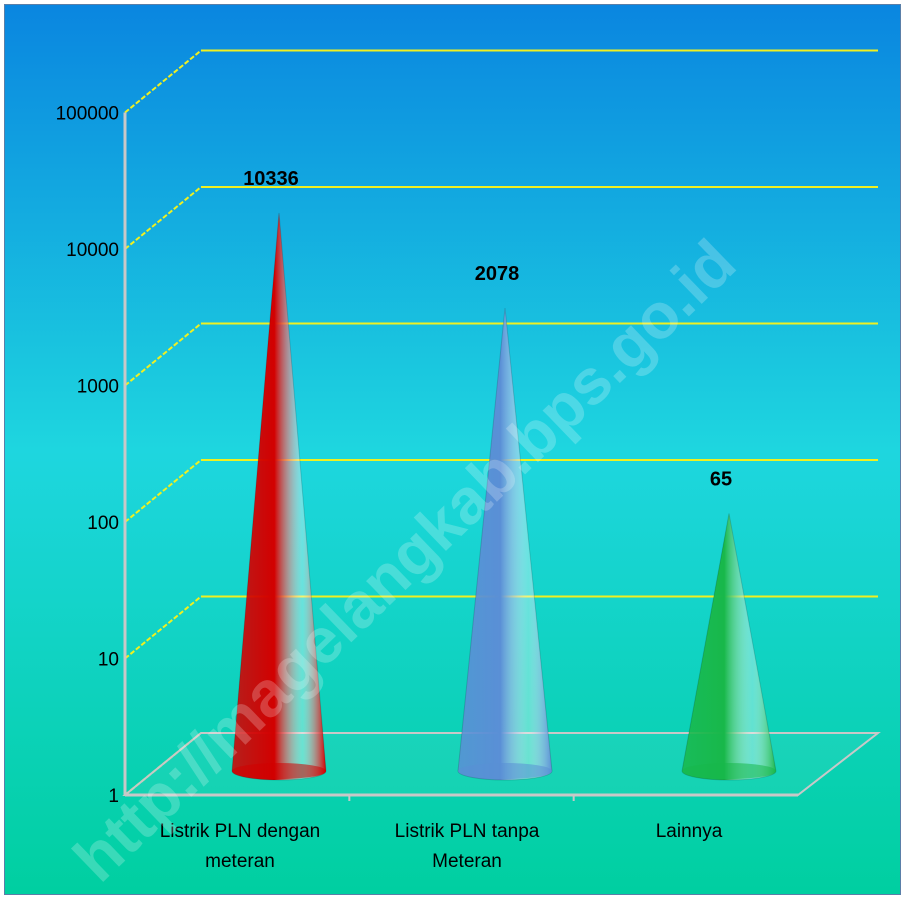 The height and width of the screenshot is (899, 905). What do you see at coordinates (108, 660) in the screenshot?
I see `y-tick-label: 10` at bounding box center [108, 660].